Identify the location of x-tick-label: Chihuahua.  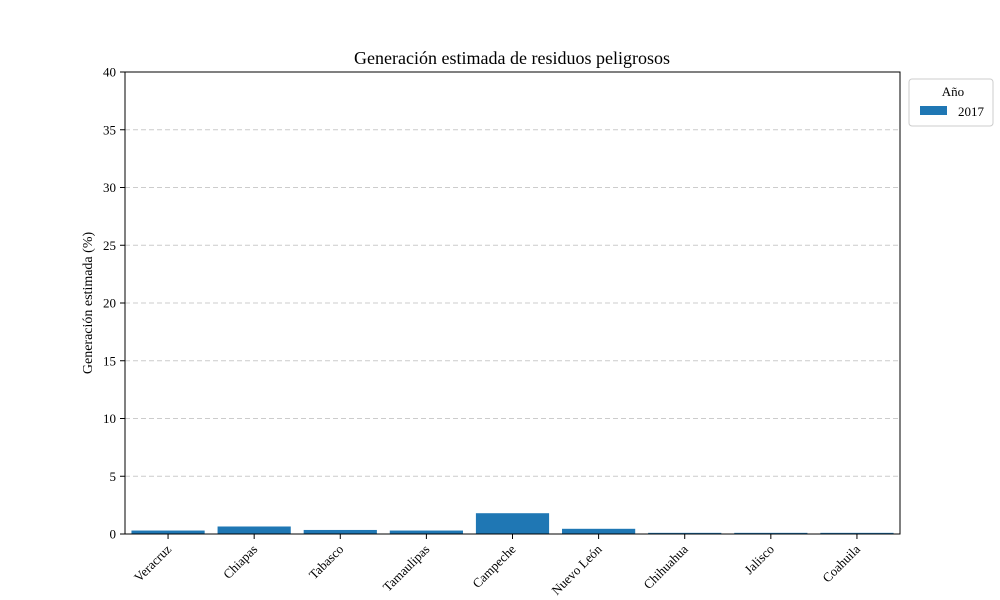
(665, 566).